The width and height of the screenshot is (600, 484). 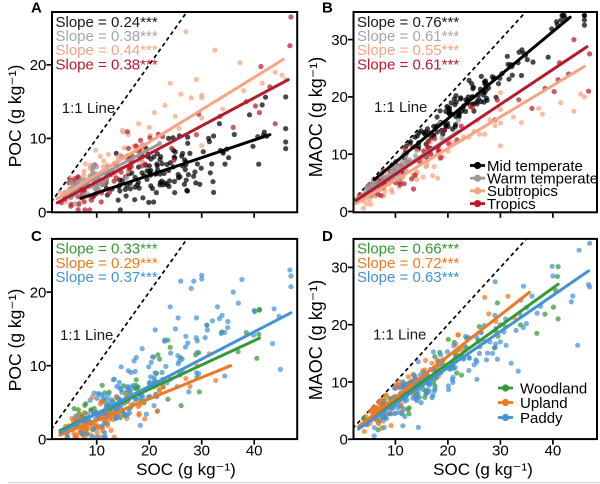 What do you see at coordinates (107, 22) in the screenshot?
I see `svg-text: Slope = 0.24***` at bounding box center [107, 22].